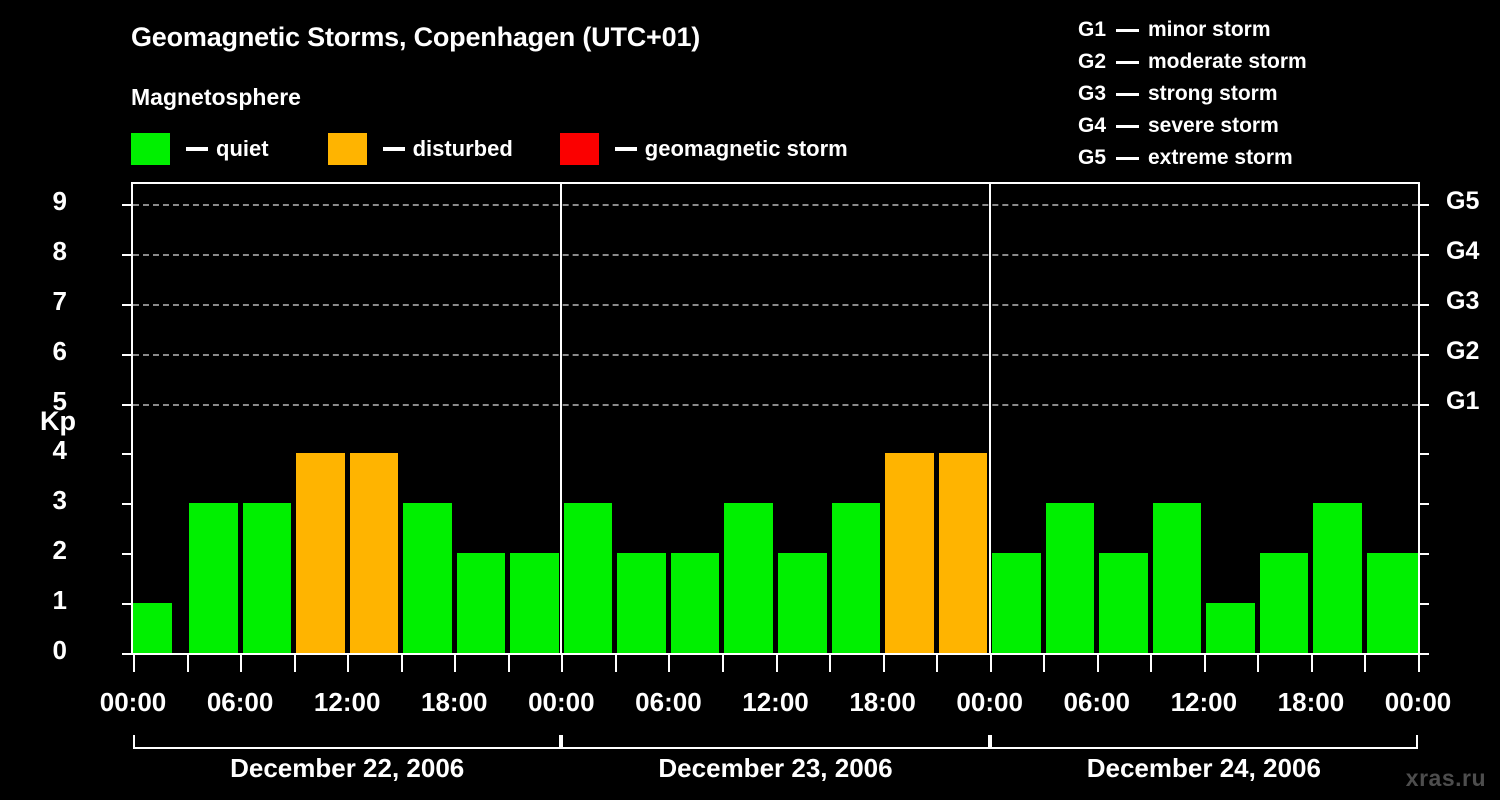 The width and height of the screenshot is (1500, 800). Describe the element at coordinates (1192, 30) in the screenshot. I see `gscale-row-g1: G1 minor storm` at that location.